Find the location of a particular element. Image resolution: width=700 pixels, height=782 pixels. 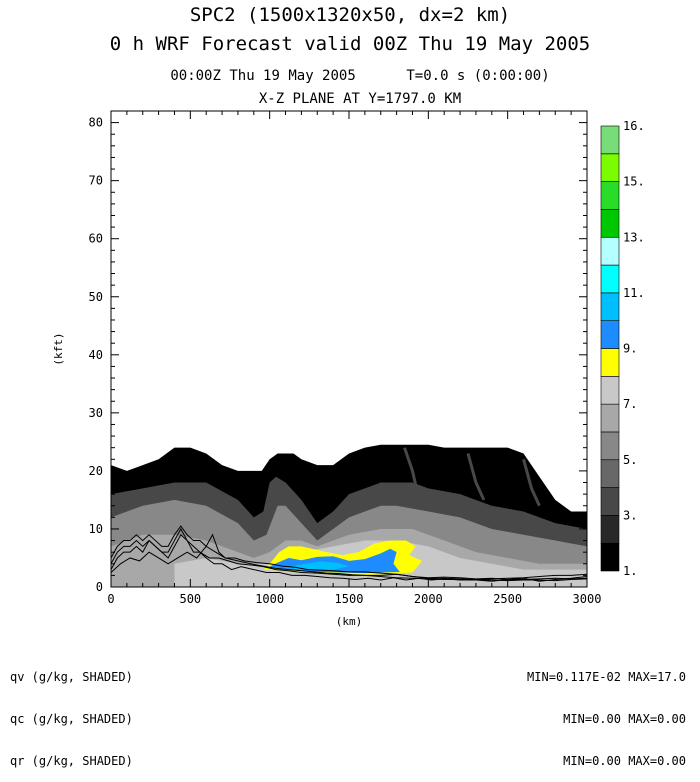

x-tick-label: 3000 is located at coordinates (587, 599).